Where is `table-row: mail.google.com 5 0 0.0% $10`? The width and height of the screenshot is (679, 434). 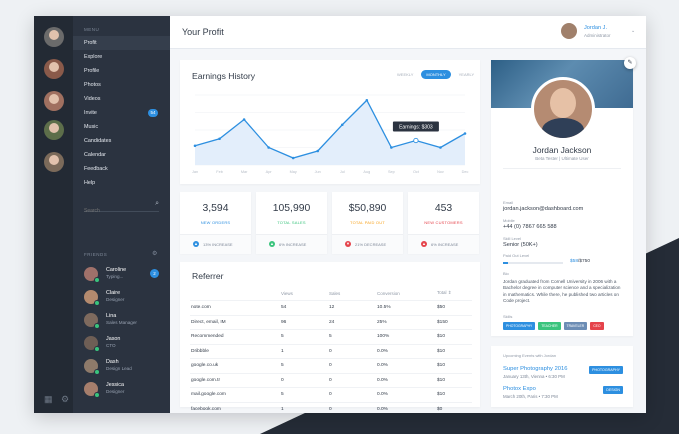
table-row: mail.google.com 5 0 0.0% $10 is located at coordinates (331, 394).